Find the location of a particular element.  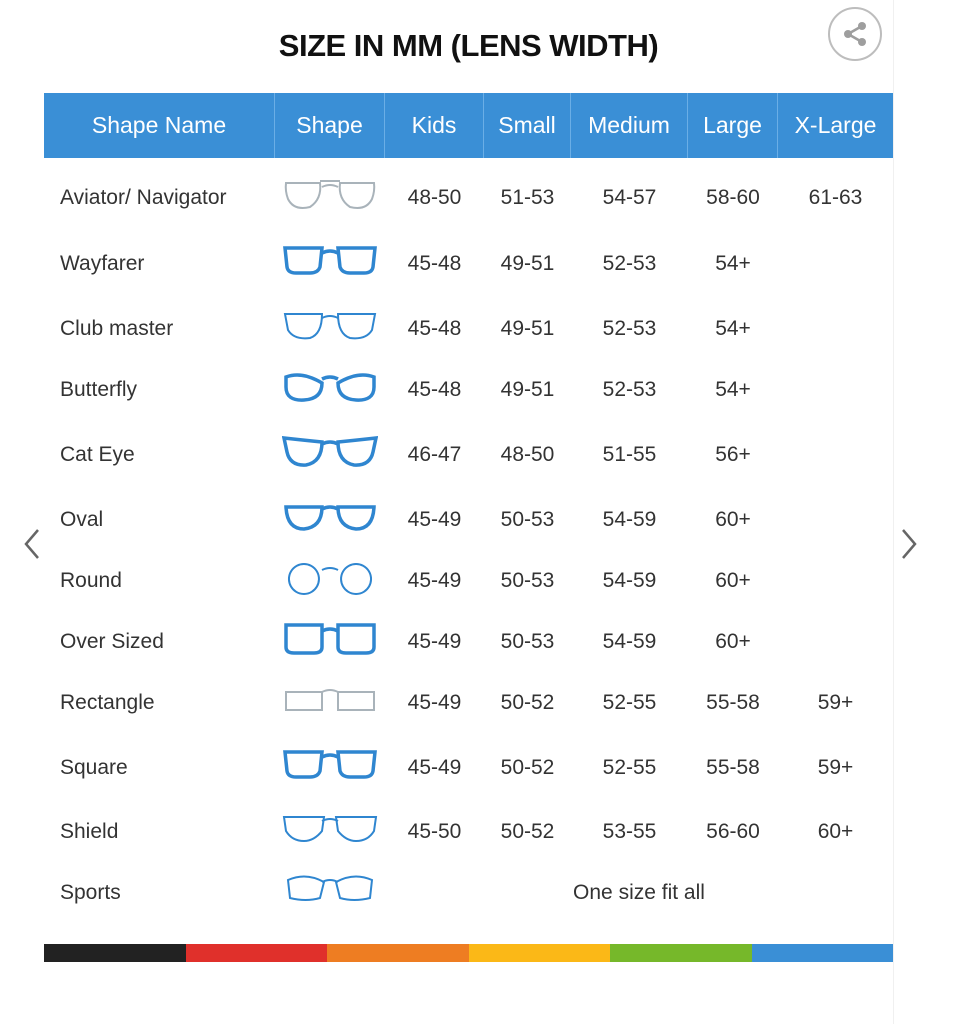

size-large: 58-60 is located at coordinates (733, 197).